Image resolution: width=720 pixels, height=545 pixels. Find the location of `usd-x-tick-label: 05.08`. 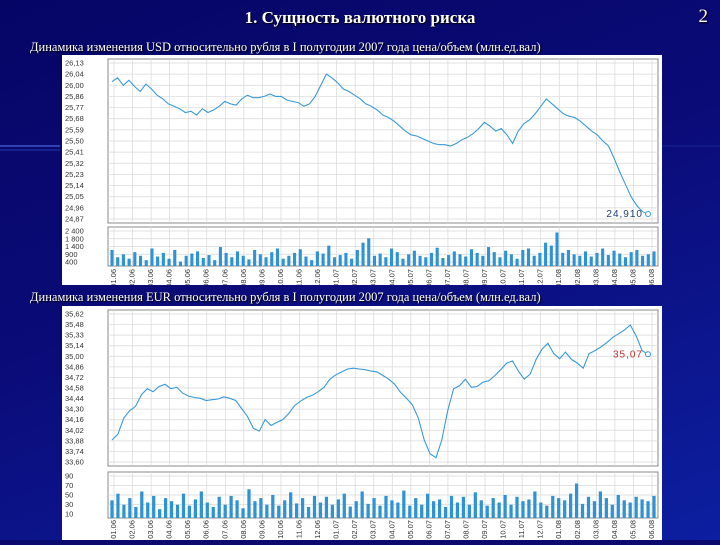

usd-x-tick-label: 05.08 is located at coordinates (632, 277).